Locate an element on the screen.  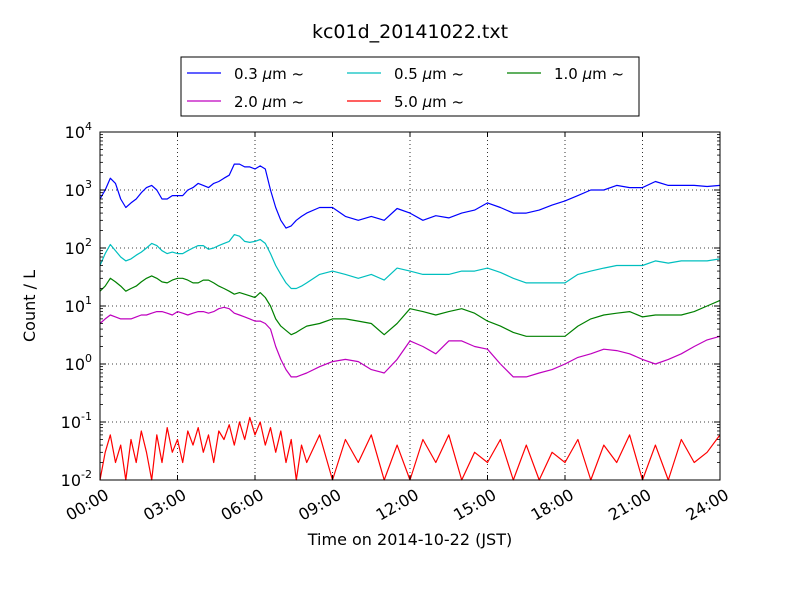
y-tick-label: 10¹ is located at coordinates (78, 305).